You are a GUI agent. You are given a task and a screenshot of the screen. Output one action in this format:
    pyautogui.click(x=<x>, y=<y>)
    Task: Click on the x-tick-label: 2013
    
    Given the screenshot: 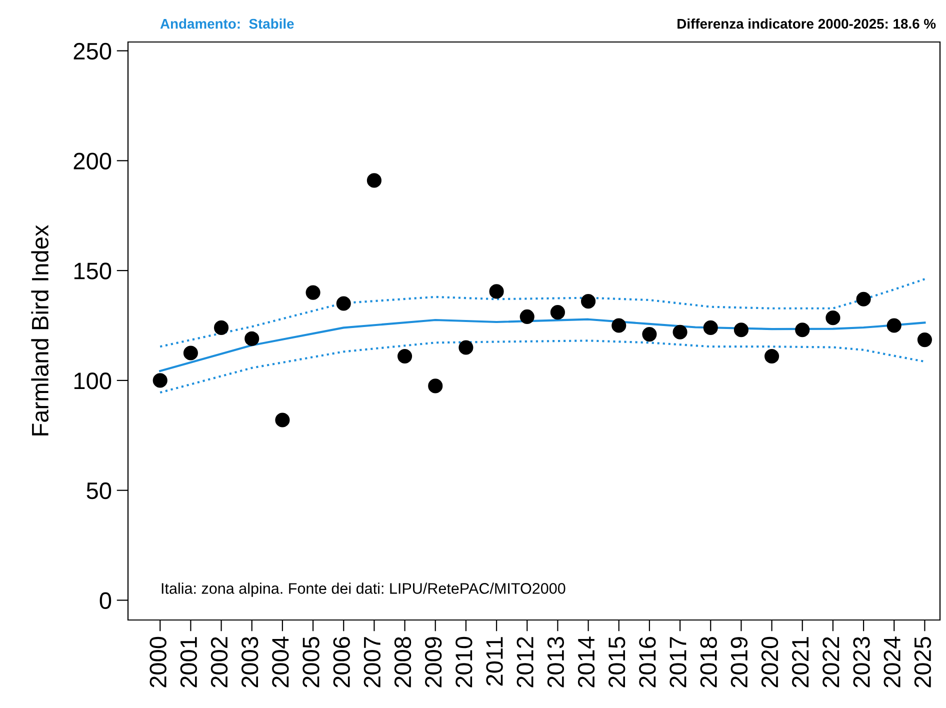 What is the action you would take?
    pyautogui.click(x=555, y=662)
    